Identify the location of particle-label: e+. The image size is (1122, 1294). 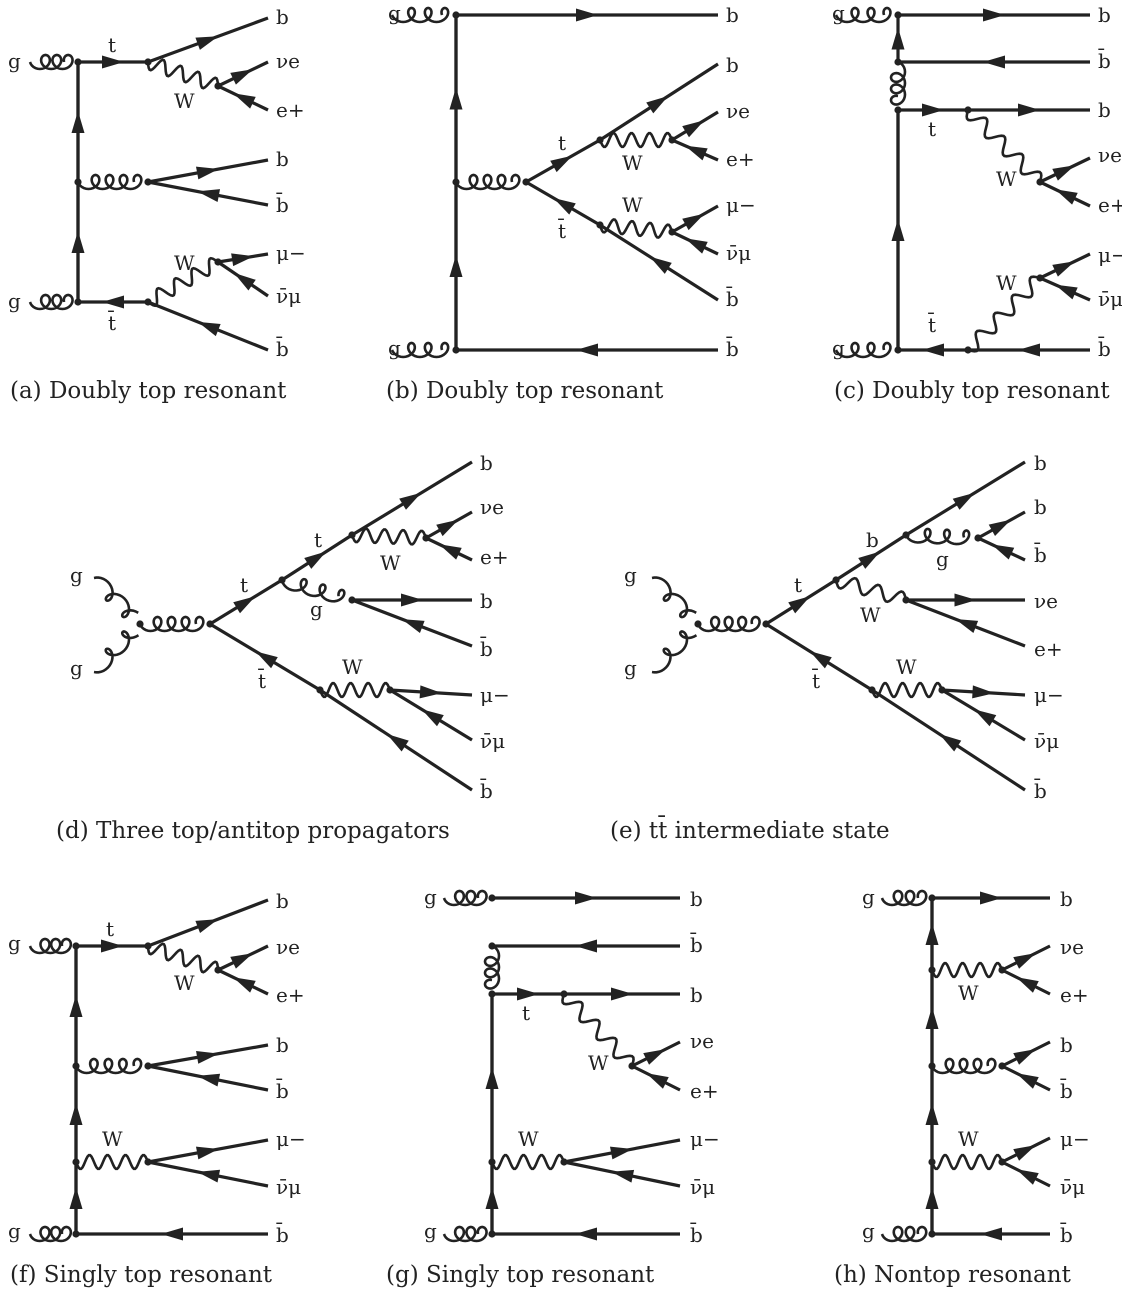
(704, 1091).